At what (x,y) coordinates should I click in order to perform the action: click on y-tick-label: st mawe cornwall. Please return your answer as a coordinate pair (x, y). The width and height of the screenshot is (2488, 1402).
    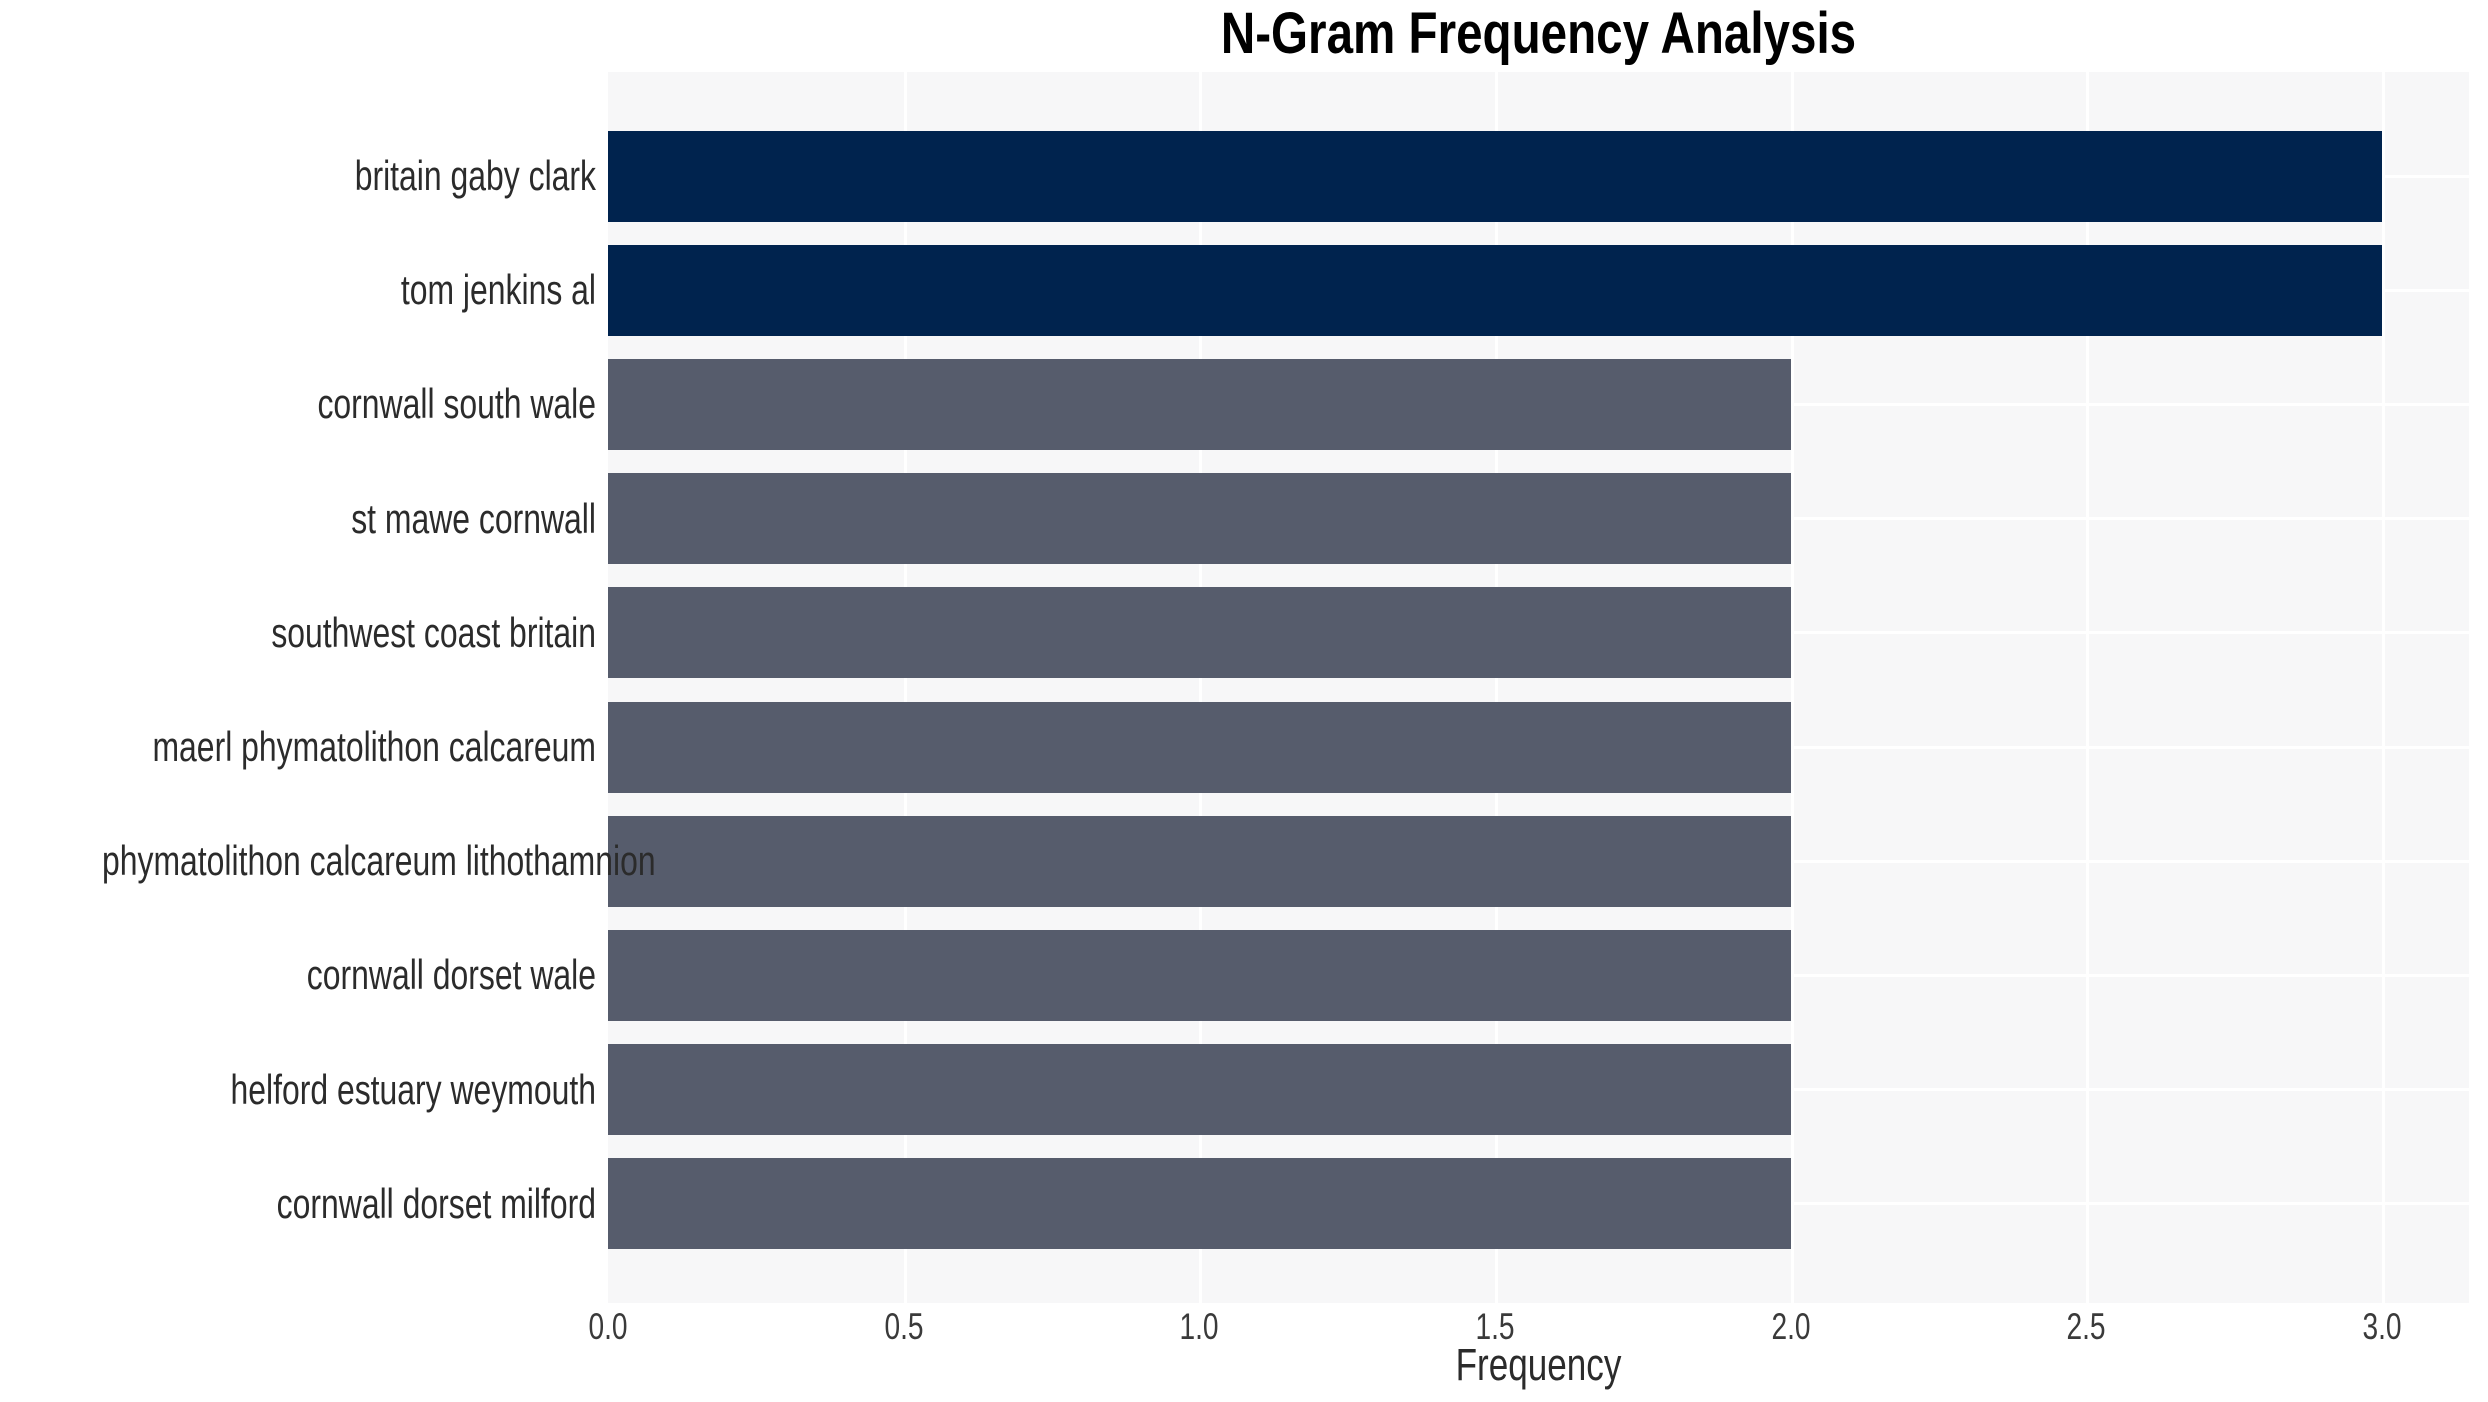
    Looking at the image, I should click on (473, 518).